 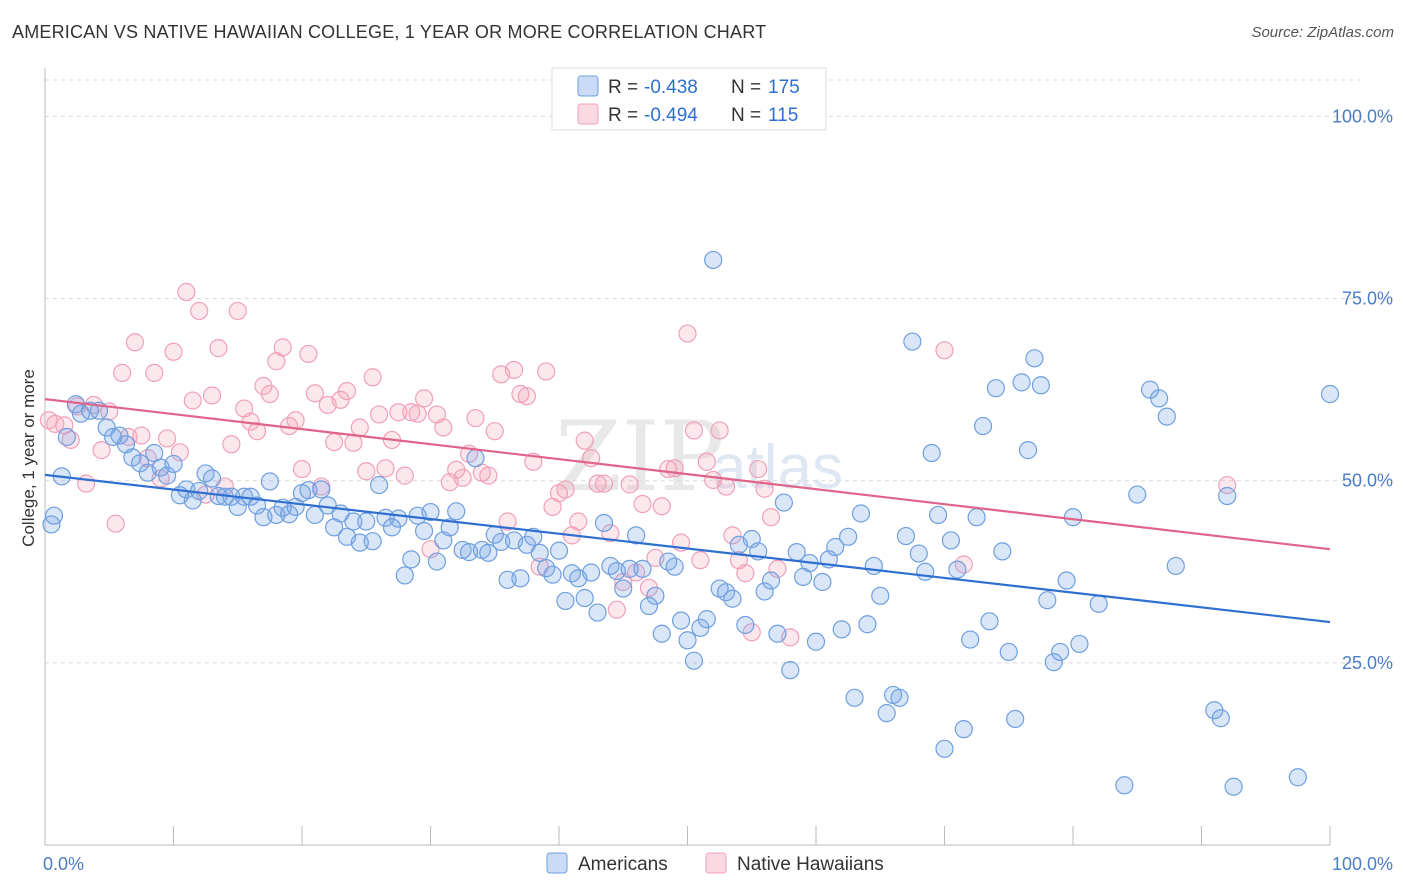 What do you see at coordinates (1367, 481) in the screenshot?
I see `y-tick-label-50: 50.0%` at bounding box center [1367, 481].